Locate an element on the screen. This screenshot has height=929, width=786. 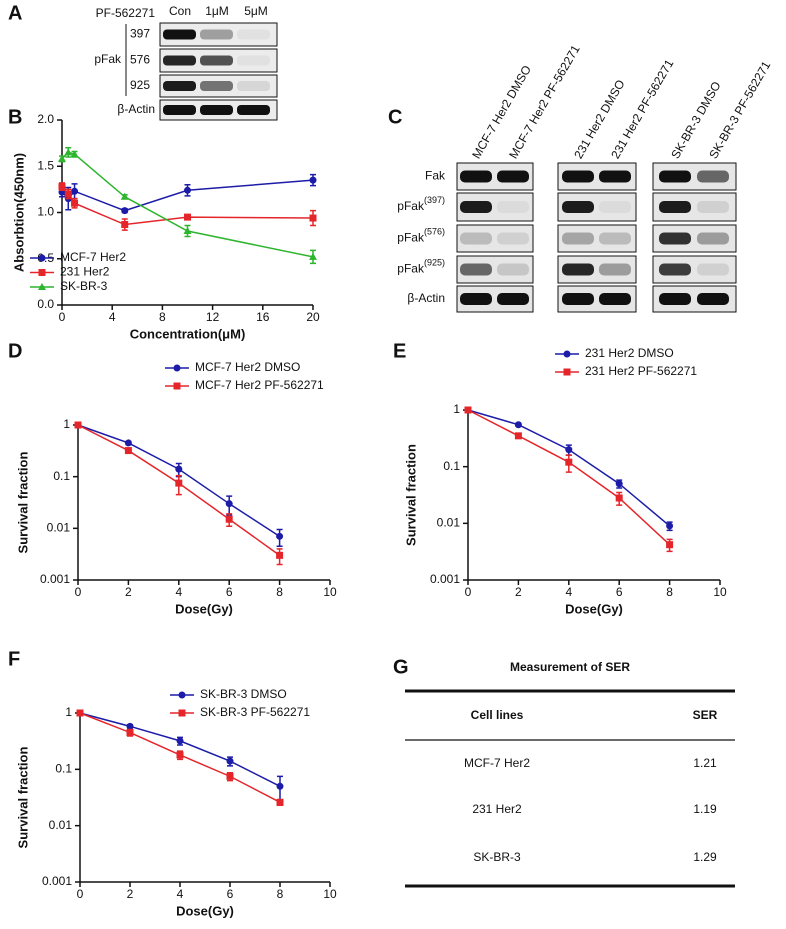
x-tick-label: 2 is located at coordinates (128, 592).